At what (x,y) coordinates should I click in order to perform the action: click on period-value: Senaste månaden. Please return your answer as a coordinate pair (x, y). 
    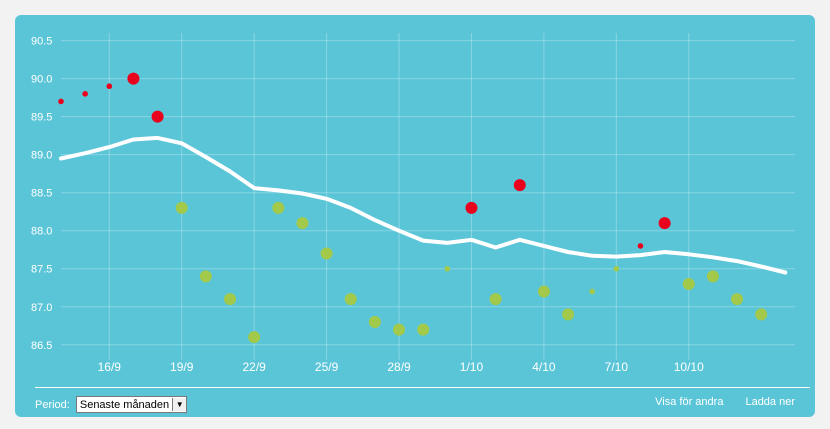
    Looking at the image, I should click on (124, 404).